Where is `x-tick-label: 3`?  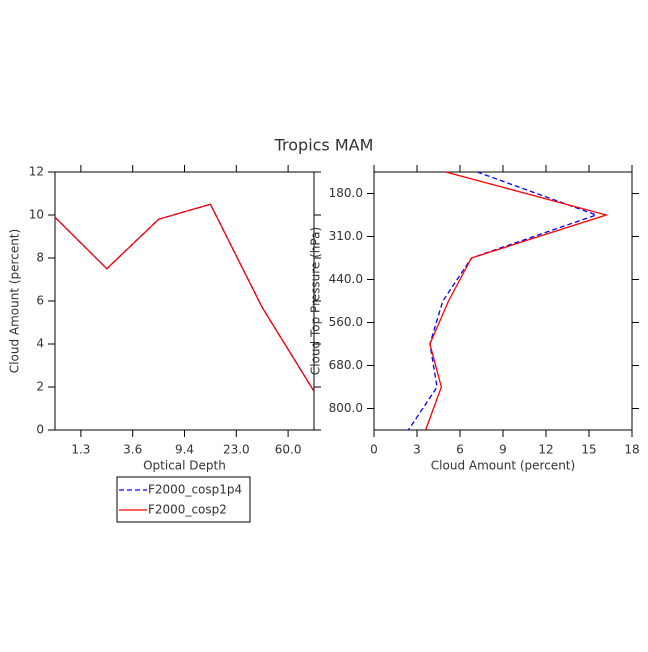 x-tick-label: 3 is located at coordinates (417, 450).